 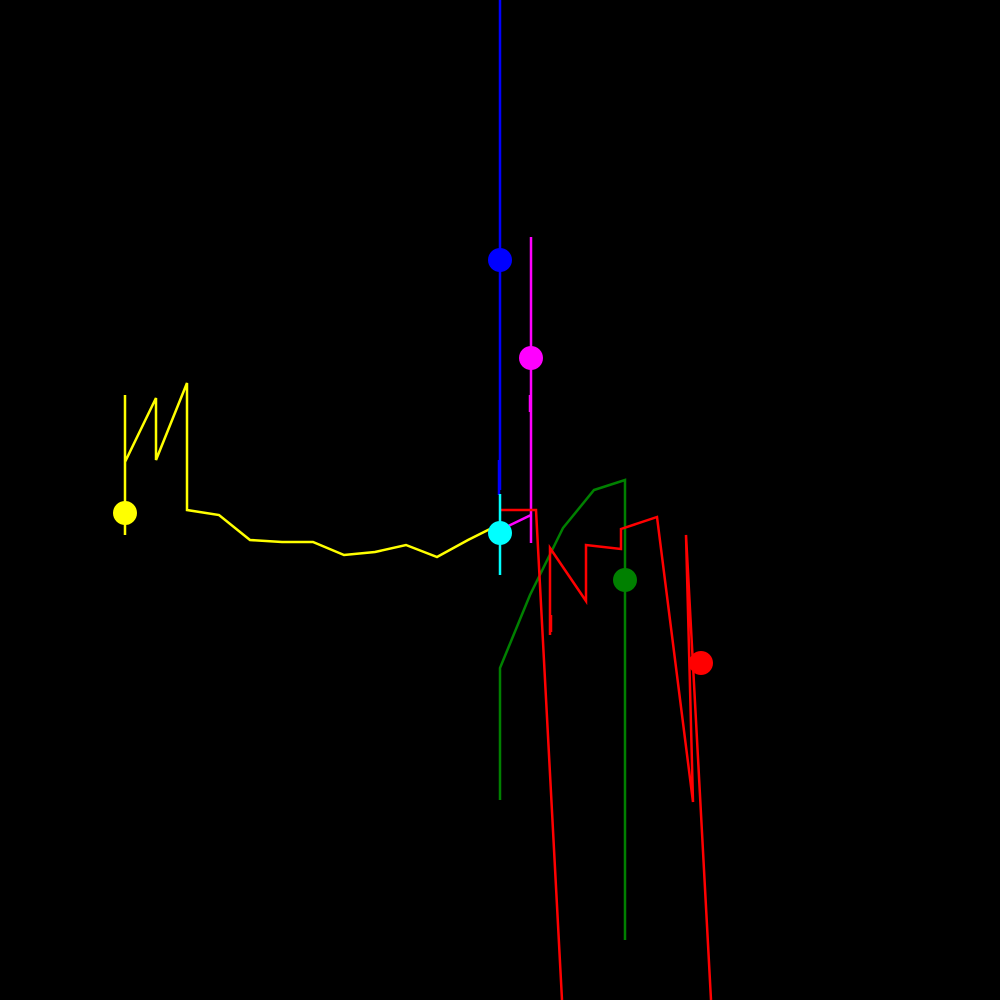 I want to click on player-cyan-head, so click(x=500, y=533).